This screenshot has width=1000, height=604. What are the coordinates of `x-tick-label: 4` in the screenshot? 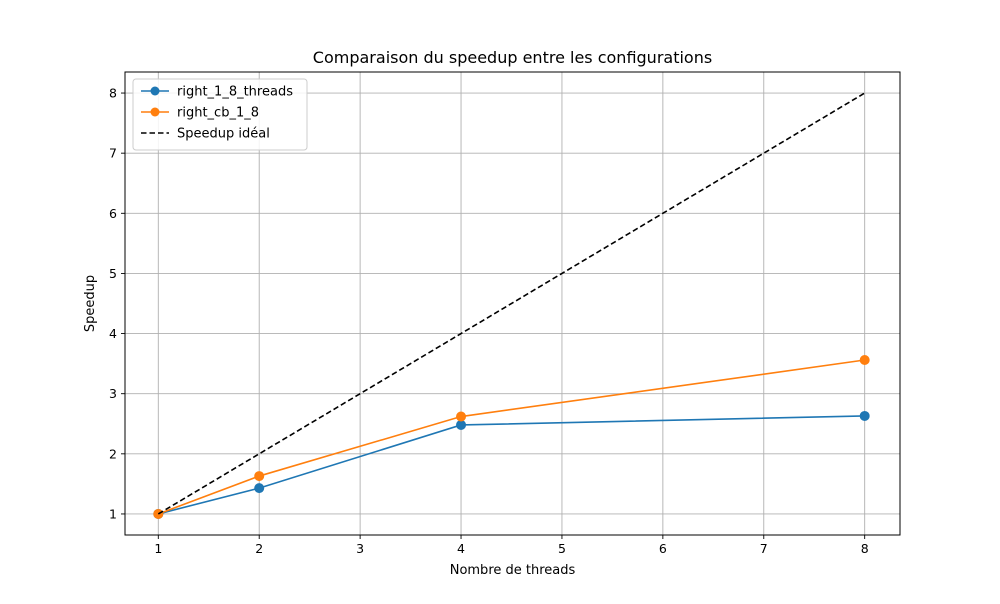 It's located at (461, 548).